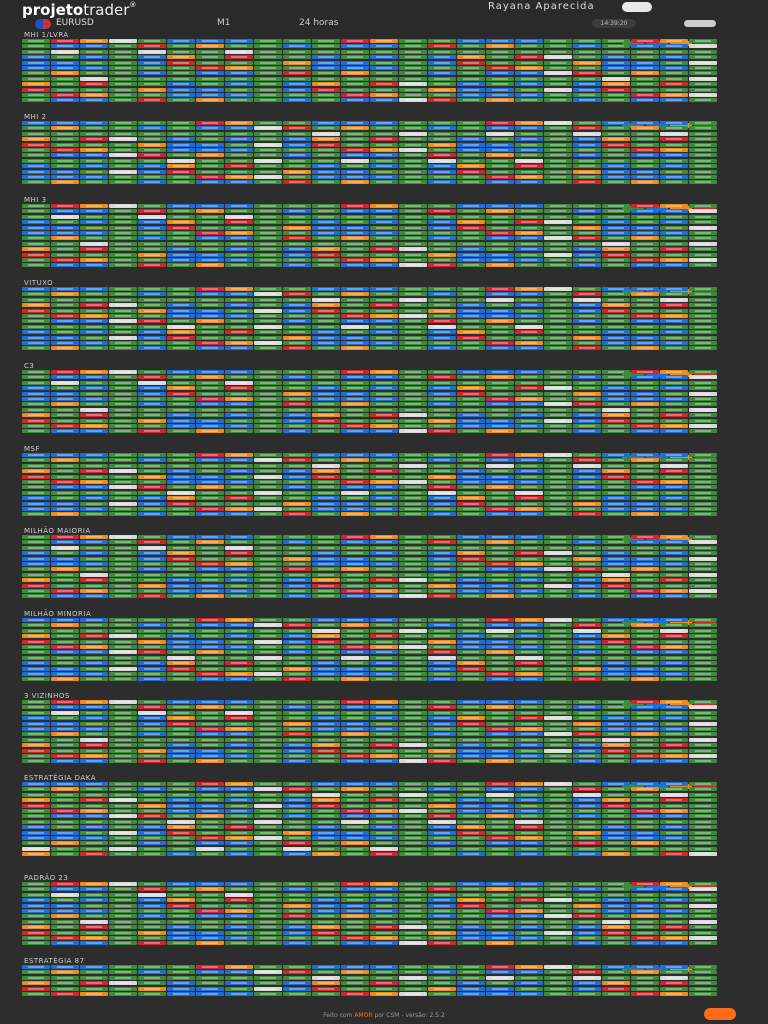  Describe the element at coordinates (668, 699) in the screenshot. I see `strategy-stats` at that location.